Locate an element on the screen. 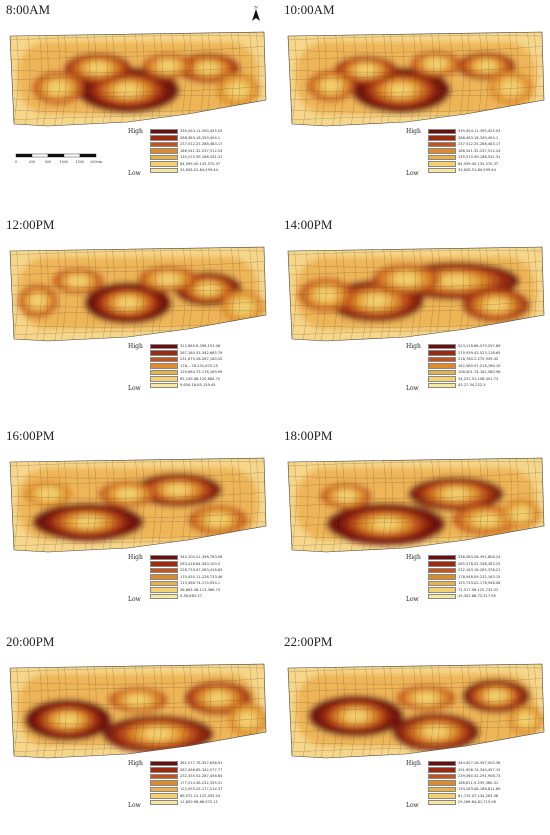 This screenshot has width=550, height=835. legend-range: 65,159.46-120,664.72 is located at coordinates (200, 378).